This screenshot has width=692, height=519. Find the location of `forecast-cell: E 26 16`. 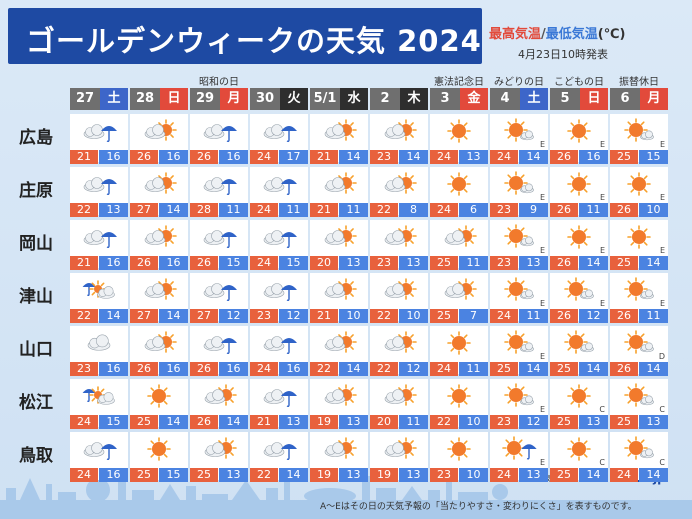

forecast-cell: E 26 16 is located at coordinates (579, 139).